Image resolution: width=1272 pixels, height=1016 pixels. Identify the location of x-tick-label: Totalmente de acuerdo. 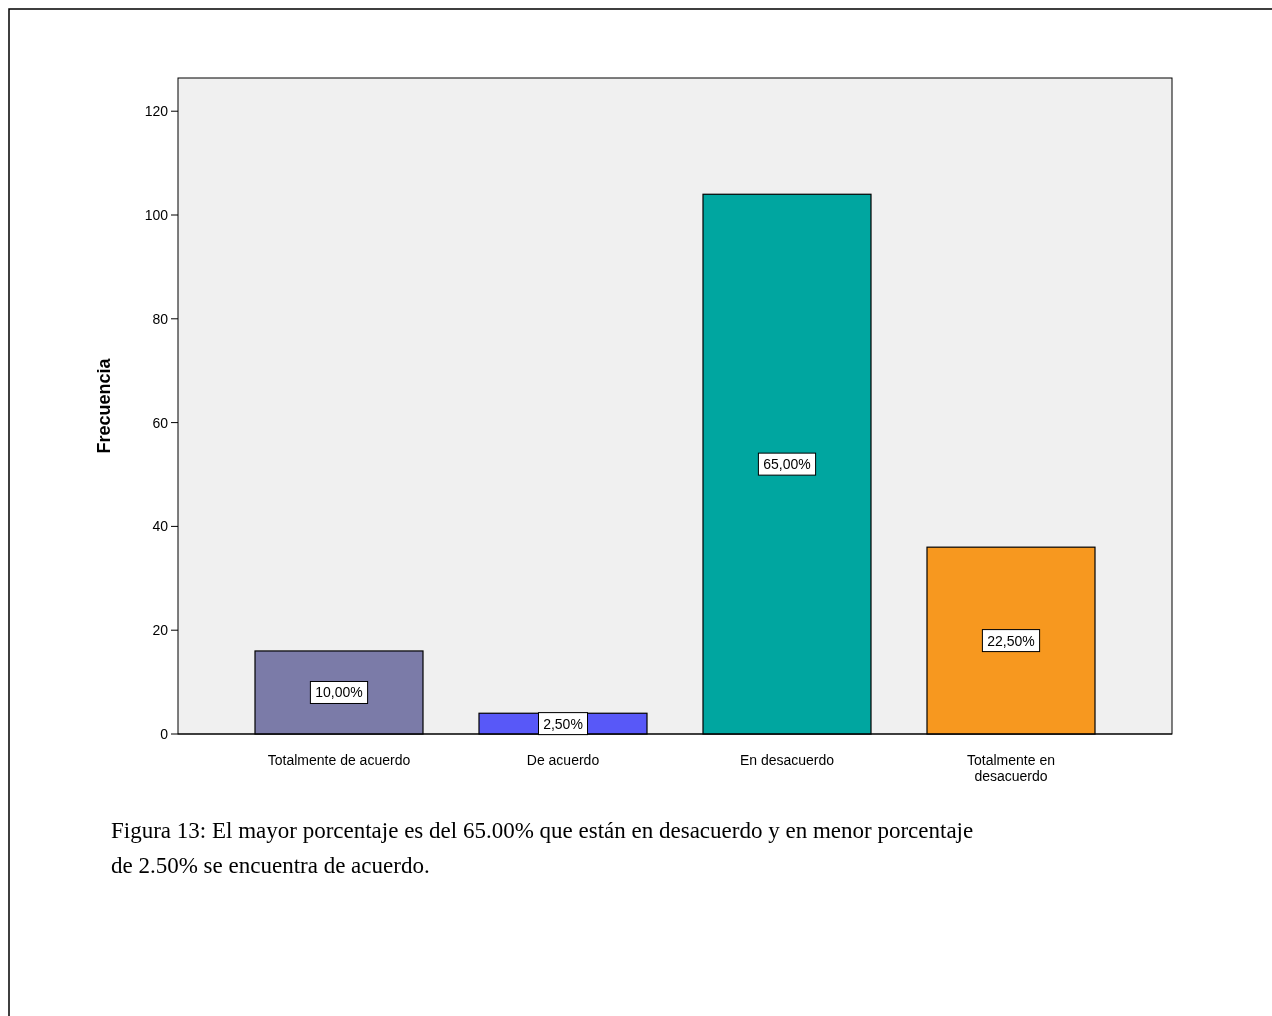
(339, 760).